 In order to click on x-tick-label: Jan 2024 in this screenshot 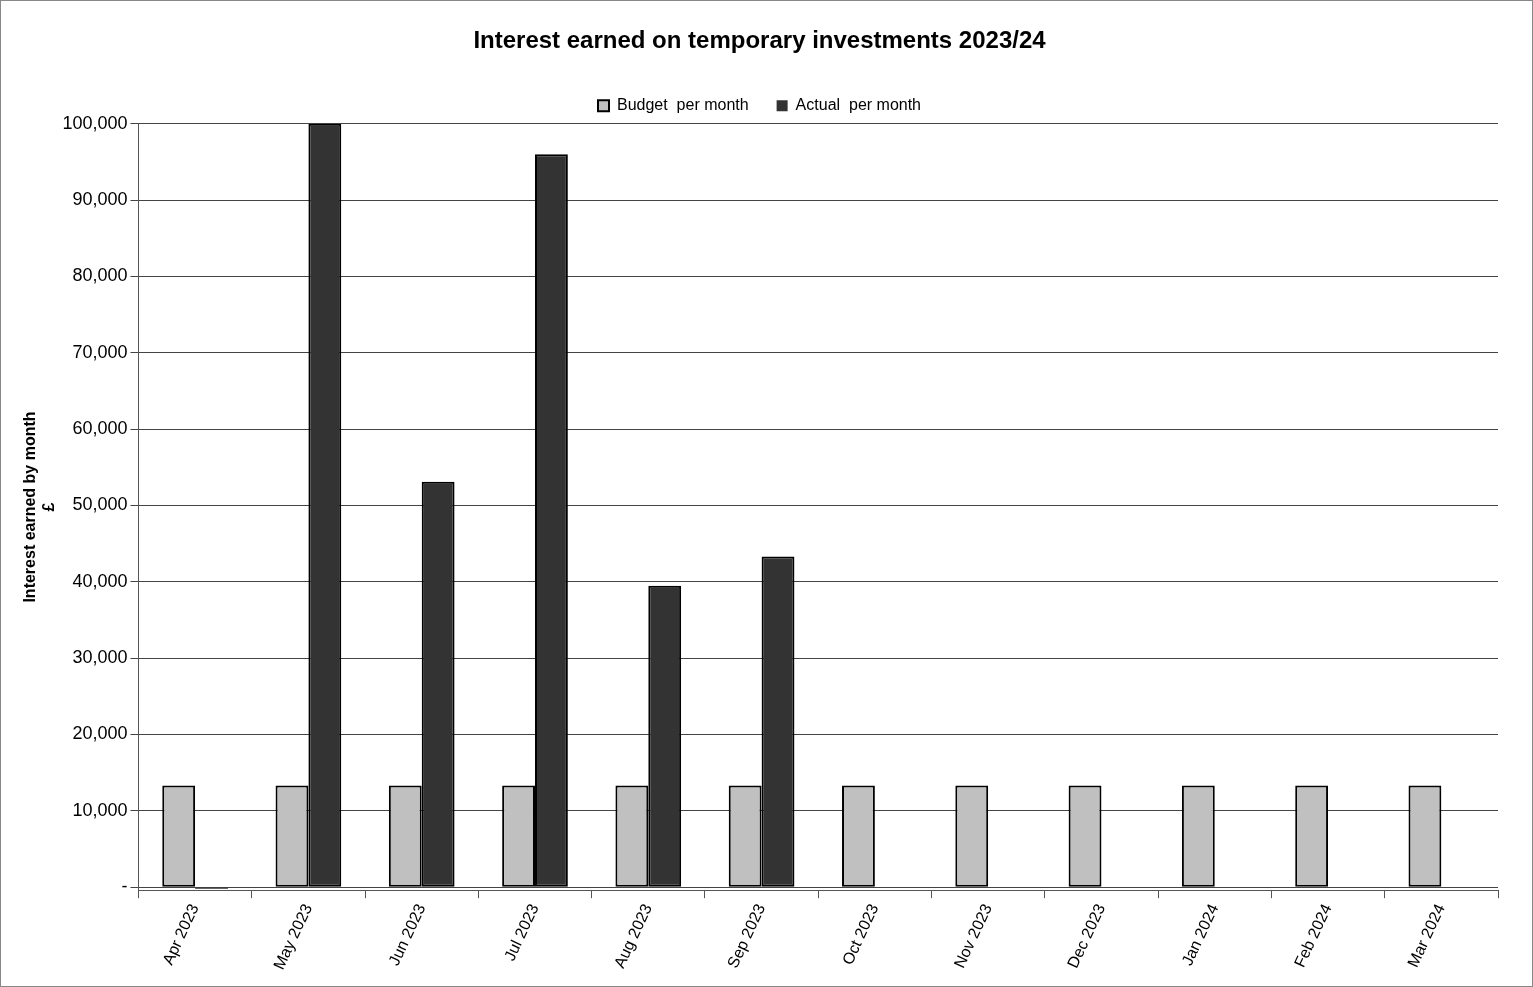, I will do `click(1200, 935)`.